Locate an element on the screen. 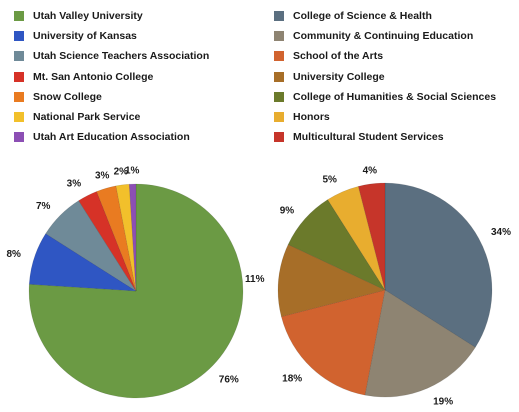 The width and height of the screenshot is (519, 412). slice-label: 18% is located at coordinates (292, 379).